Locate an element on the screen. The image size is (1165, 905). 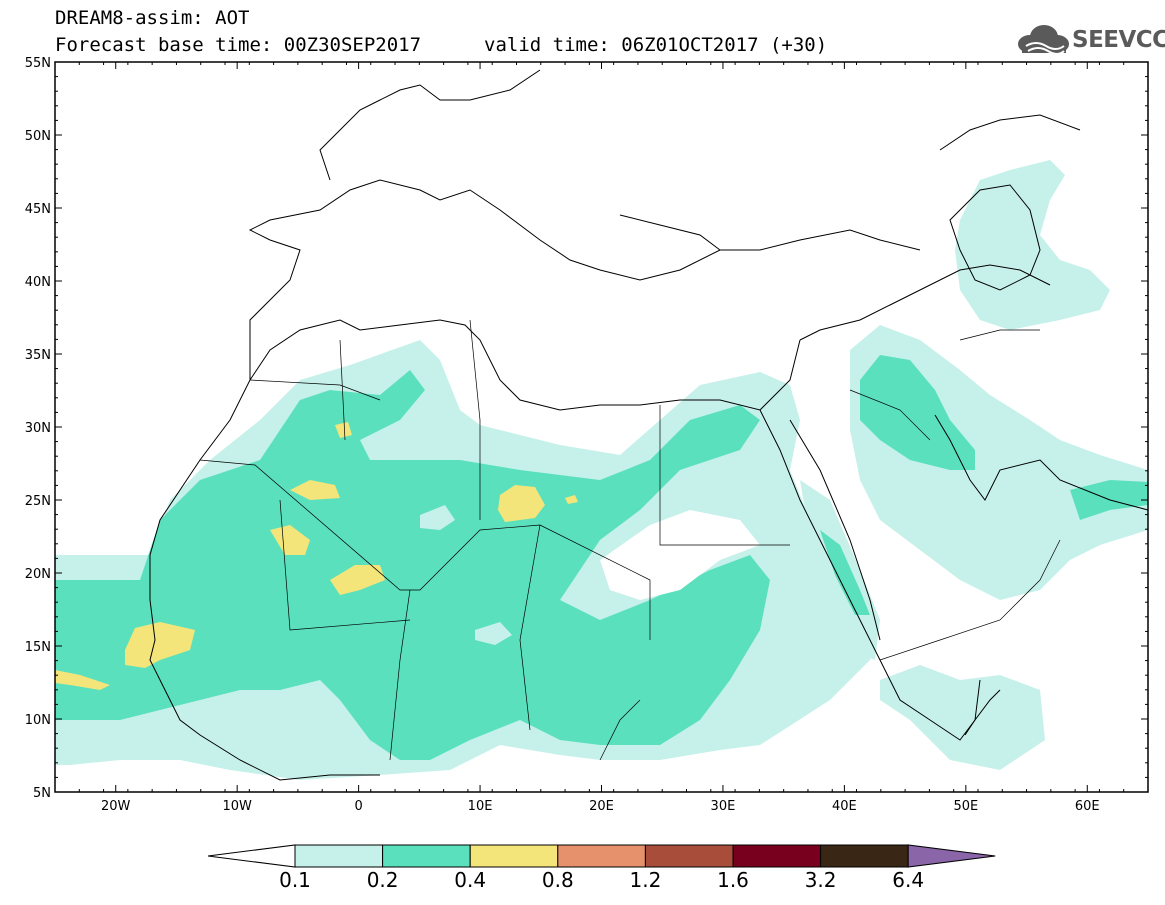
lon-label: 30E is located at coordinates (723, 806).